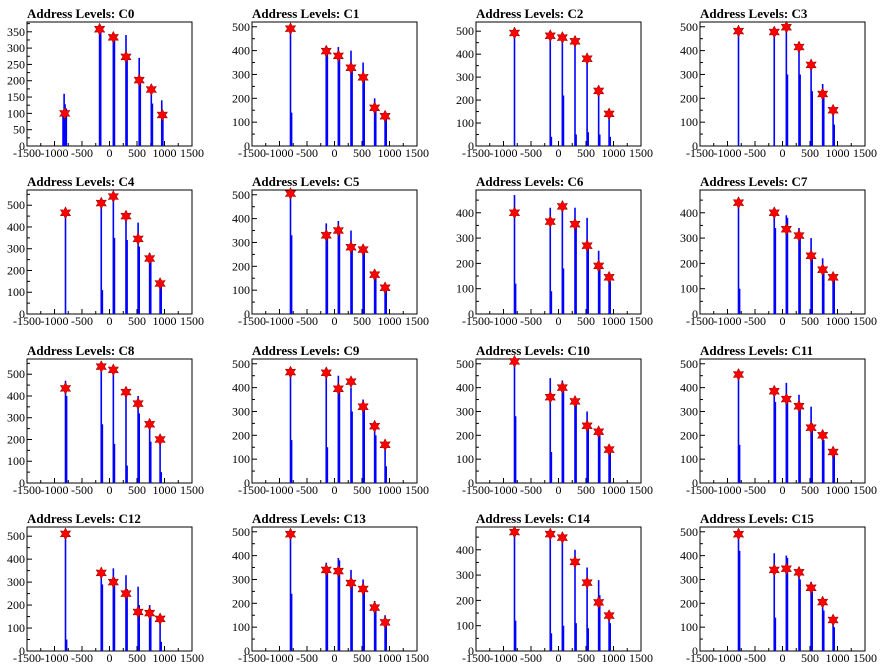 This screenshot has width=896, height=672. I want to click on chart-title: Address Levels: C4, so click(81, 181).